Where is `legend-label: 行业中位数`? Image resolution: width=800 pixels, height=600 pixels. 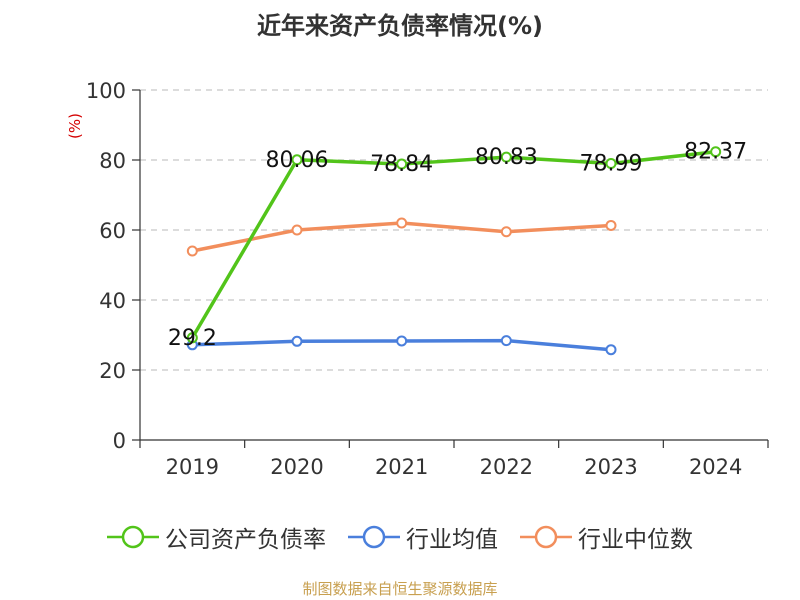
legend-label: 行业中位数 is located at coordinates (635, 540).